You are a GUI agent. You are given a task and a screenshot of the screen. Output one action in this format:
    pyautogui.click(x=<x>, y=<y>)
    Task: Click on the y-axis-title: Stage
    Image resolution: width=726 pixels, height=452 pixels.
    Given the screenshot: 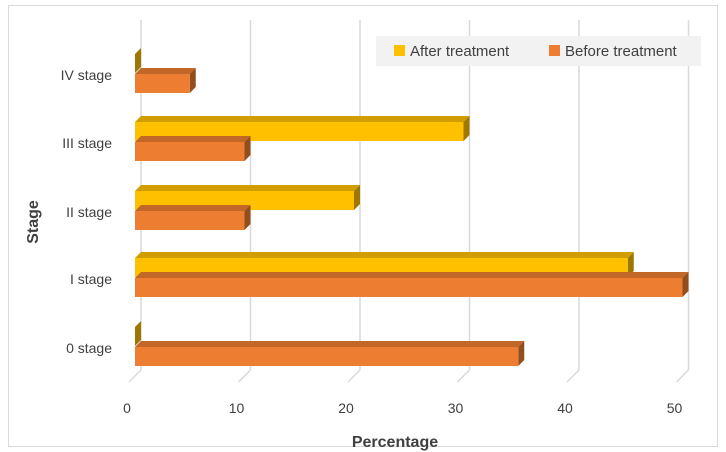 What is the action you would take?
    pyautogui.click(x=33, y=222)
    